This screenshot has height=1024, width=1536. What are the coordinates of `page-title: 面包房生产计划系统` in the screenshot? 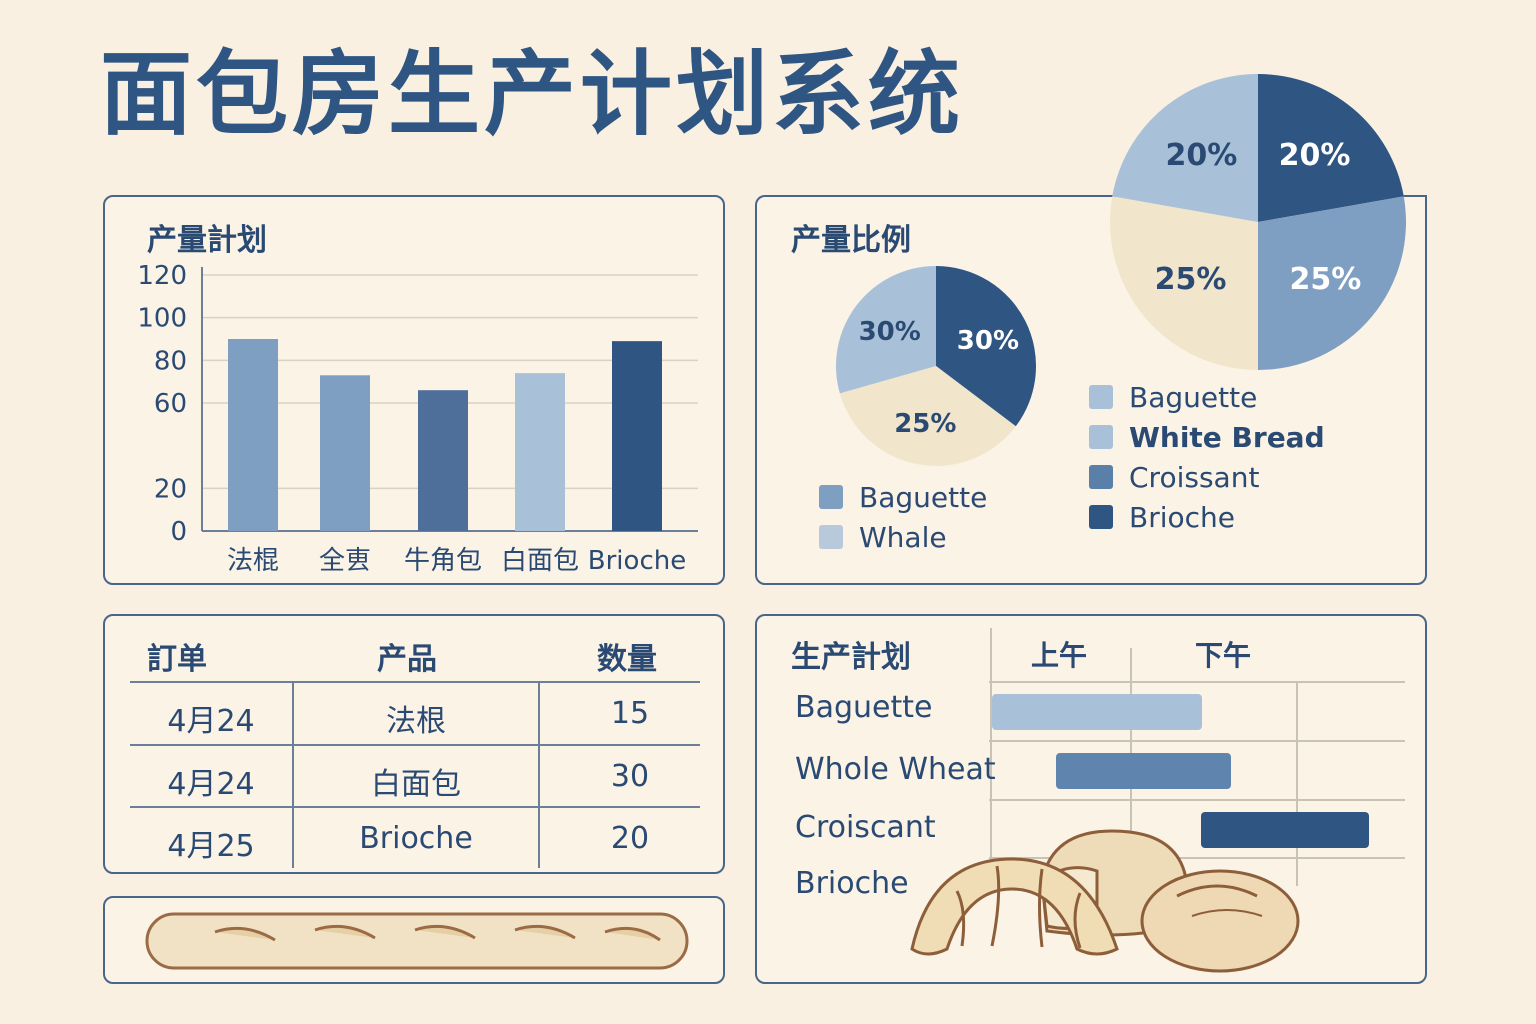 It's located at (532, 94).